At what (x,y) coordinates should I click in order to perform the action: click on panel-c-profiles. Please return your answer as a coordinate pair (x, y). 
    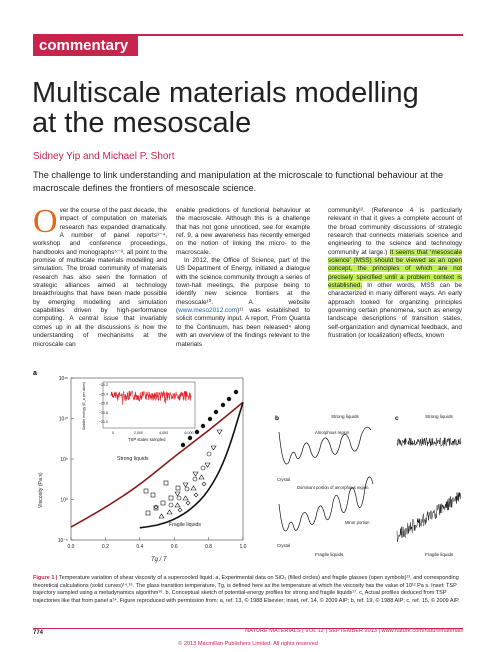
    Looking at the image, I should click on (429, 489).